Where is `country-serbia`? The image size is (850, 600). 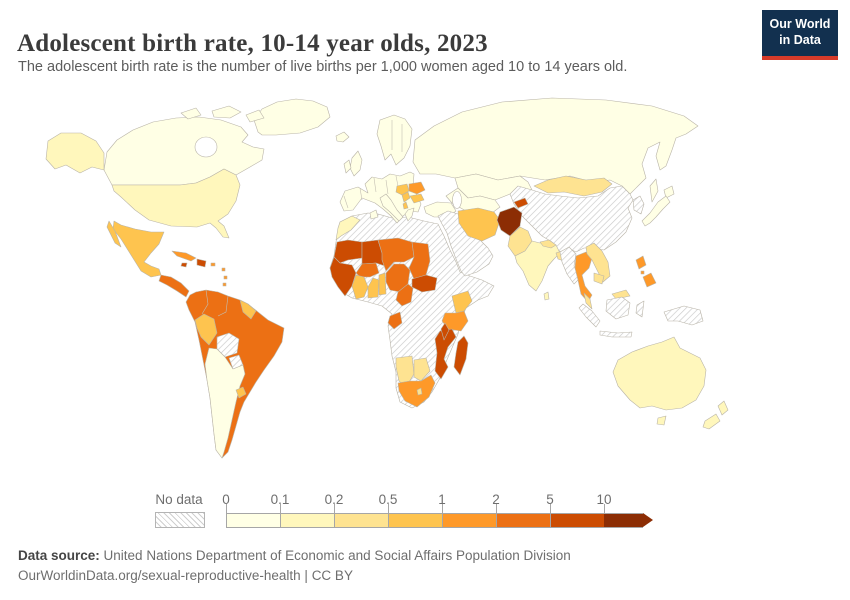
country-serbia is located at coordinates (406, 197).